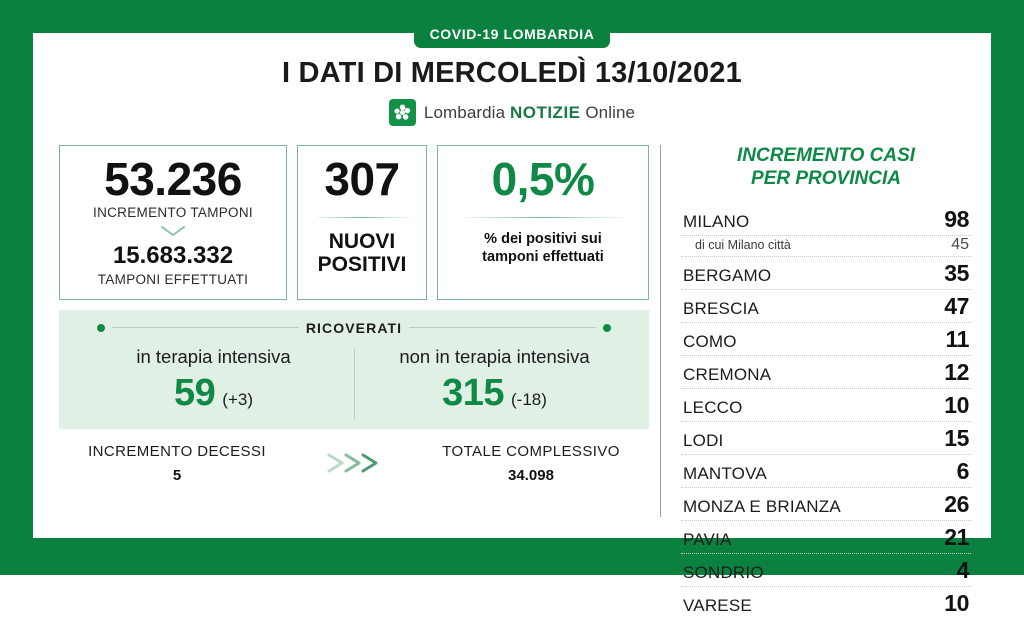 Image resolution: width=1024 pixels, height=619 pixels. What do you see at coordinates (660, 331) in the screenshot?
I see `panel-divider` at bounding box center [660, 331].